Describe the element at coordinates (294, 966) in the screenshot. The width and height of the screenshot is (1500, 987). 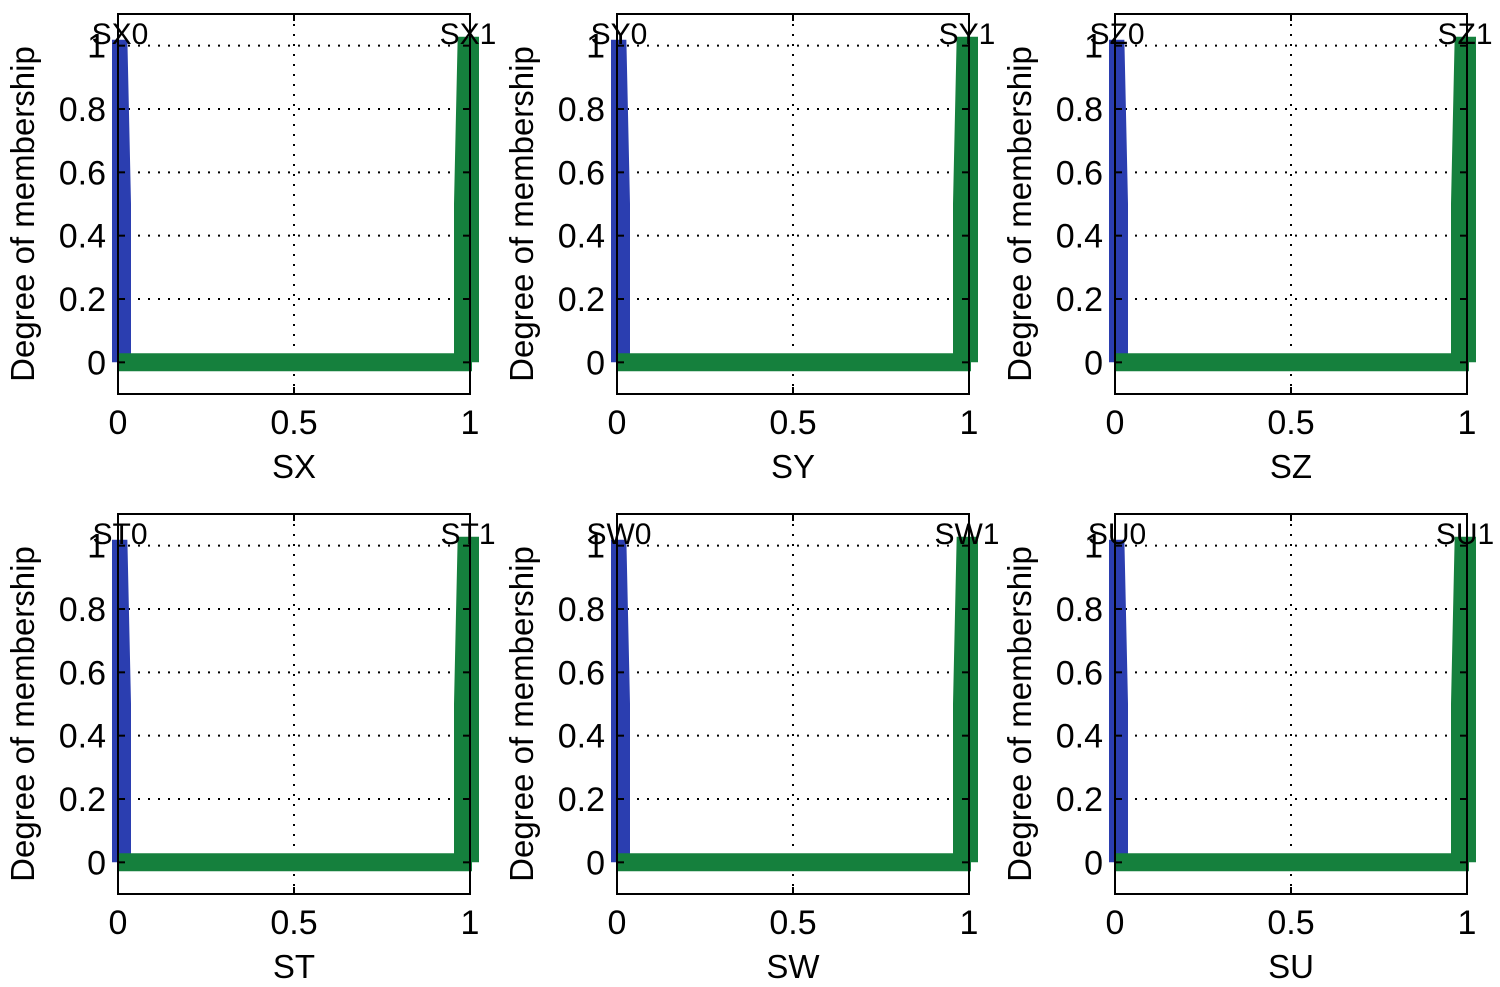
I see `x-axis-label: ST` at that location.